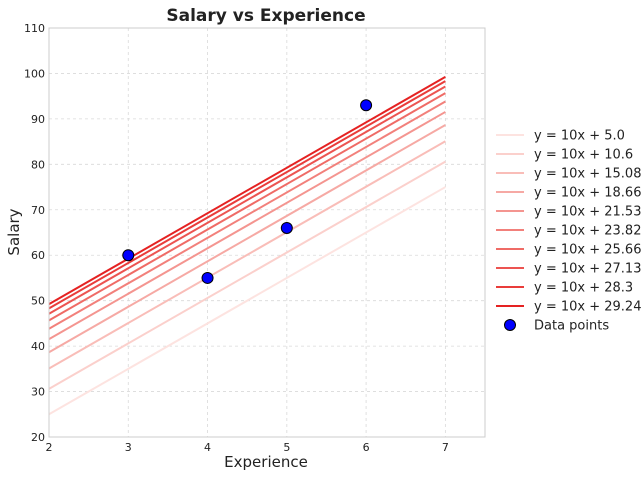 Image resolution: width=641 pixels, height=482 pixels. I want to click on x-tick-label: 3, so click(128, 447).